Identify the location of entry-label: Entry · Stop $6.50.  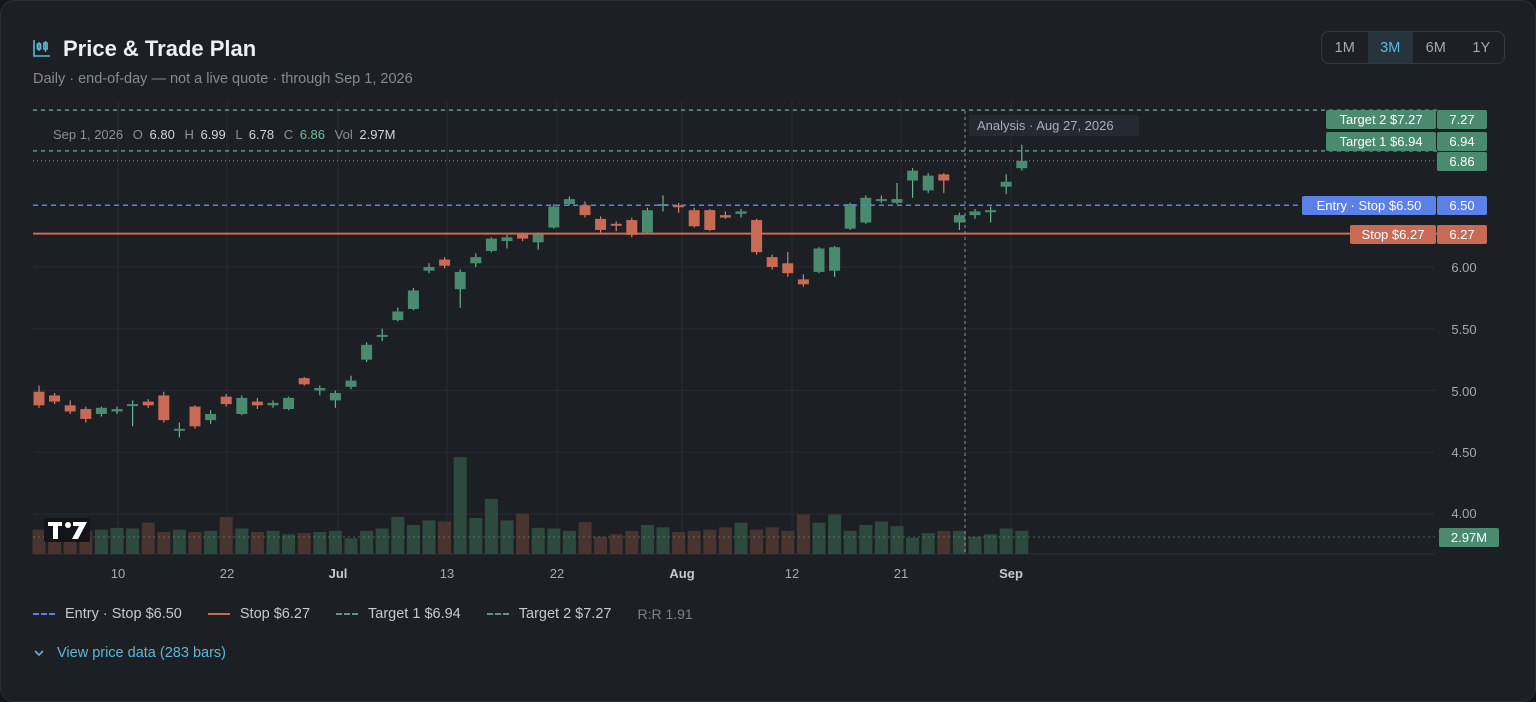
(1369, 205).